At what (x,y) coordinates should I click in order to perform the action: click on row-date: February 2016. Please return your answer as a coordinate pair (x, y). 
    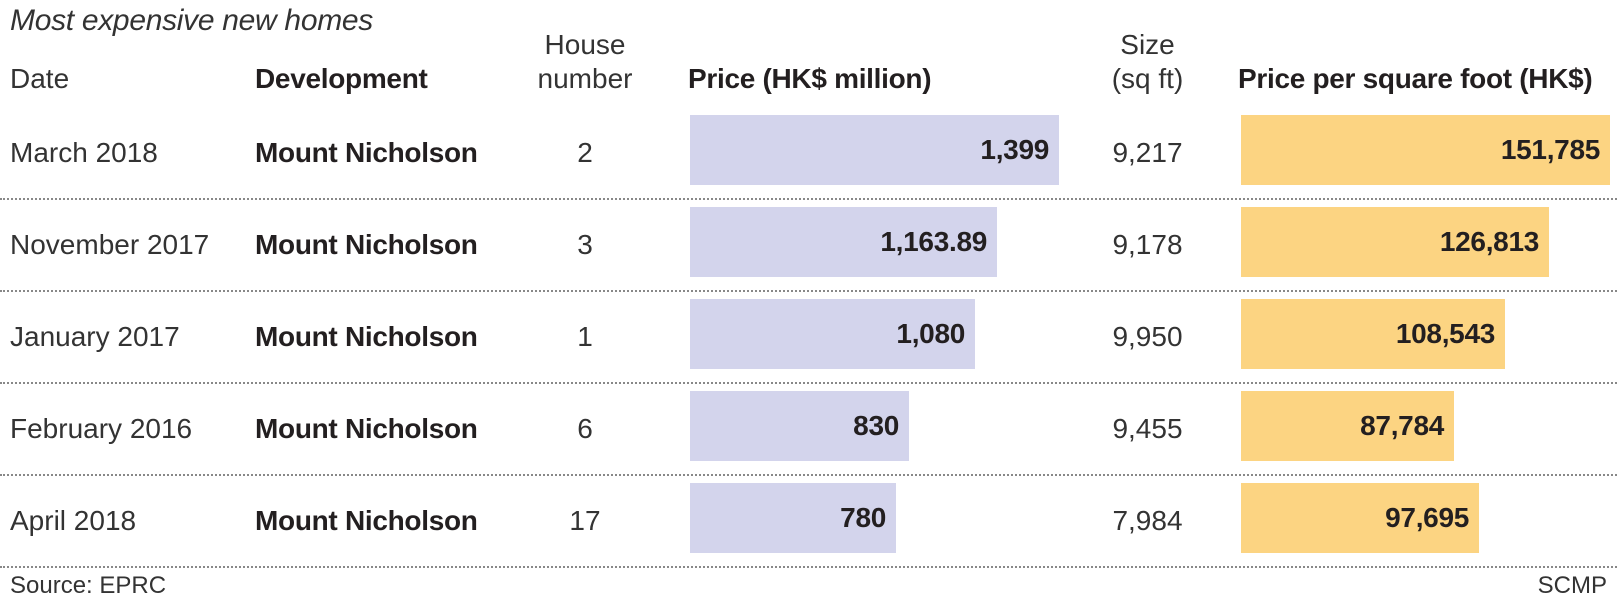
    Looking at the image, I should click on (101, 428).